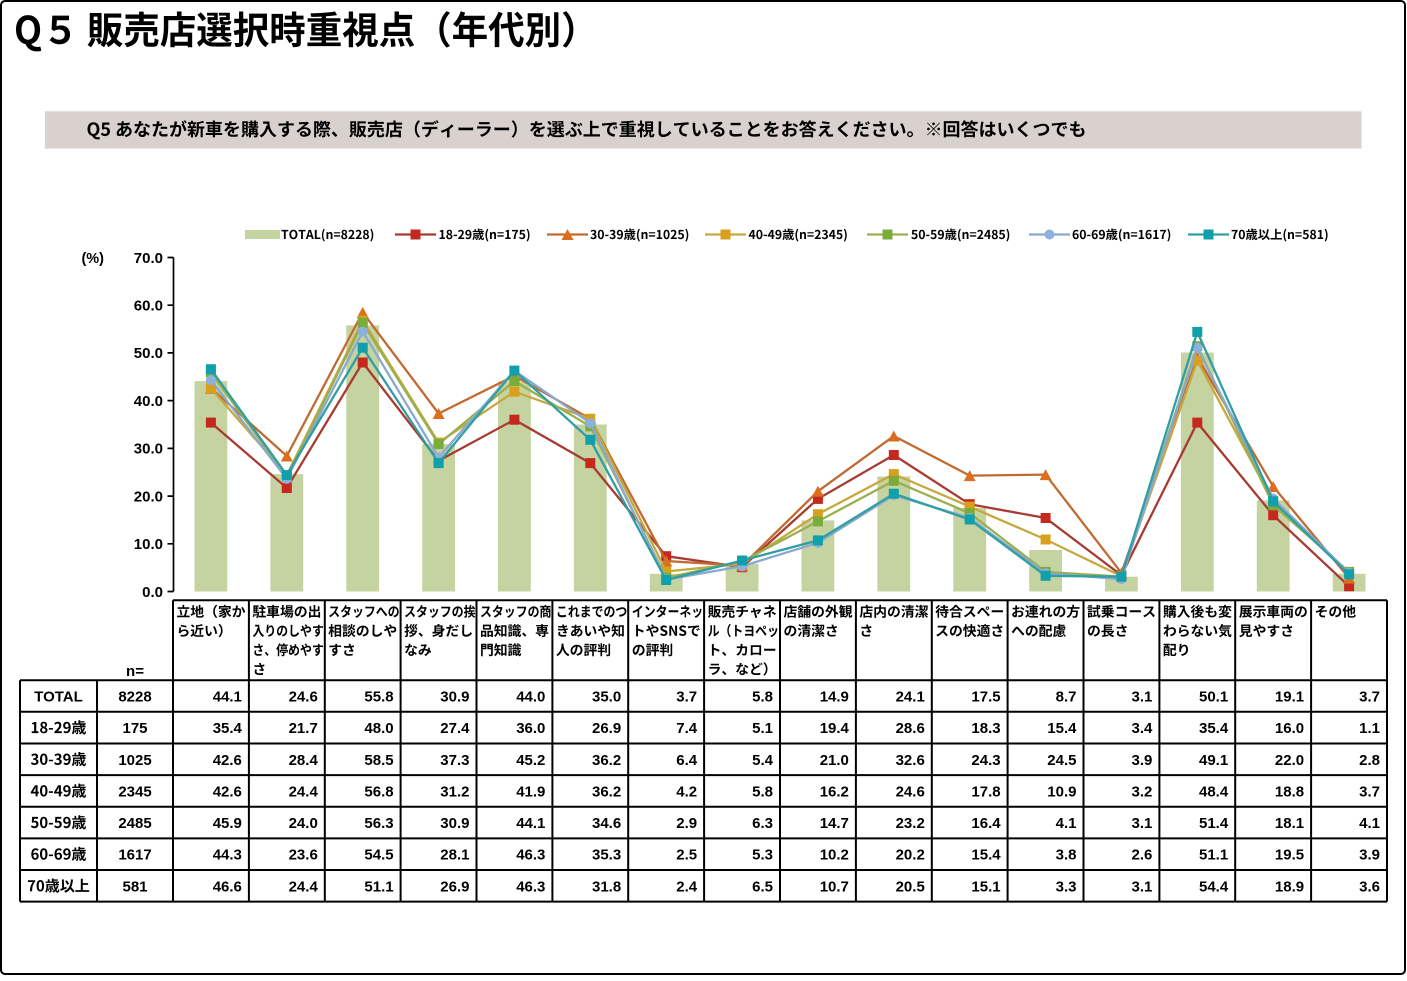 This screenshot has height=981, width=1407. What do you see at coordinates (910, 760) in the screenshot?
I see `svg-text: 32.6` at bounding box center [910, 760].